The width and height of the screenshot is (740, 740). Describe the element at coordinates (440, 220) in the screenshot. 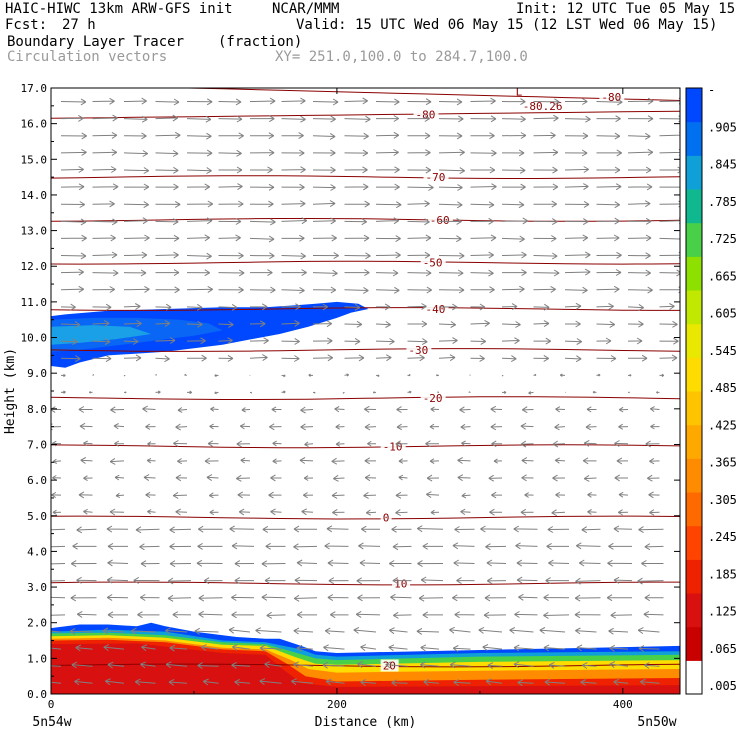

I see `contour-label: -60` at that location.